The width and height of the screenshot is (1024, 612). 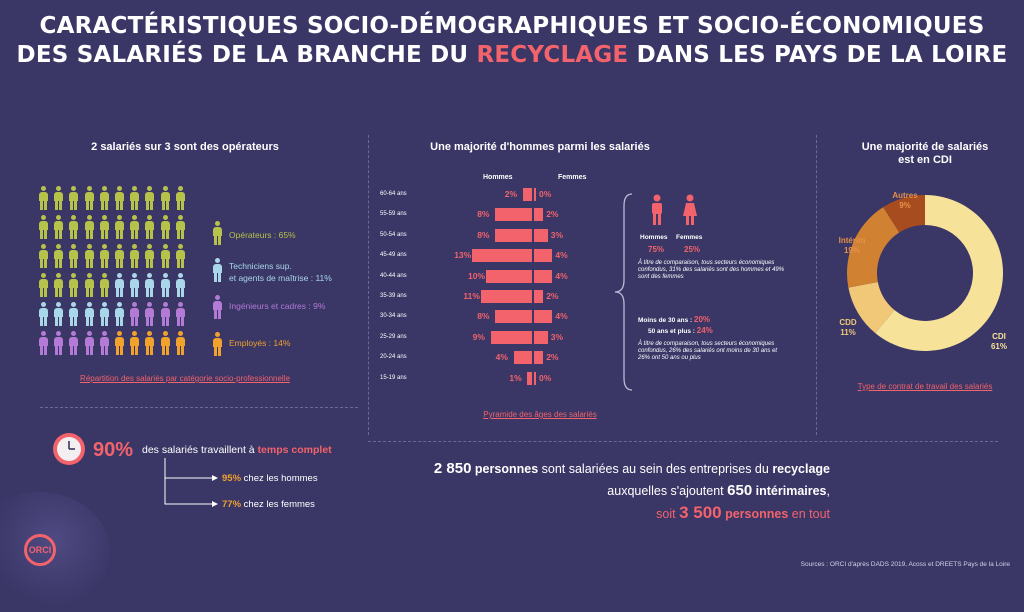 What do you see at coordinates (656, 249) in the screenshot?
I see `side-hommes-pct: 75%` at bounding box center [656, 249].